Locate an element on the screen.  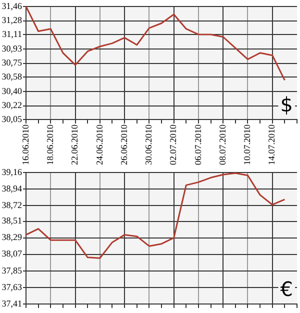
x-tick-label: 10.07.2010 is located at coordinates (247, 144).